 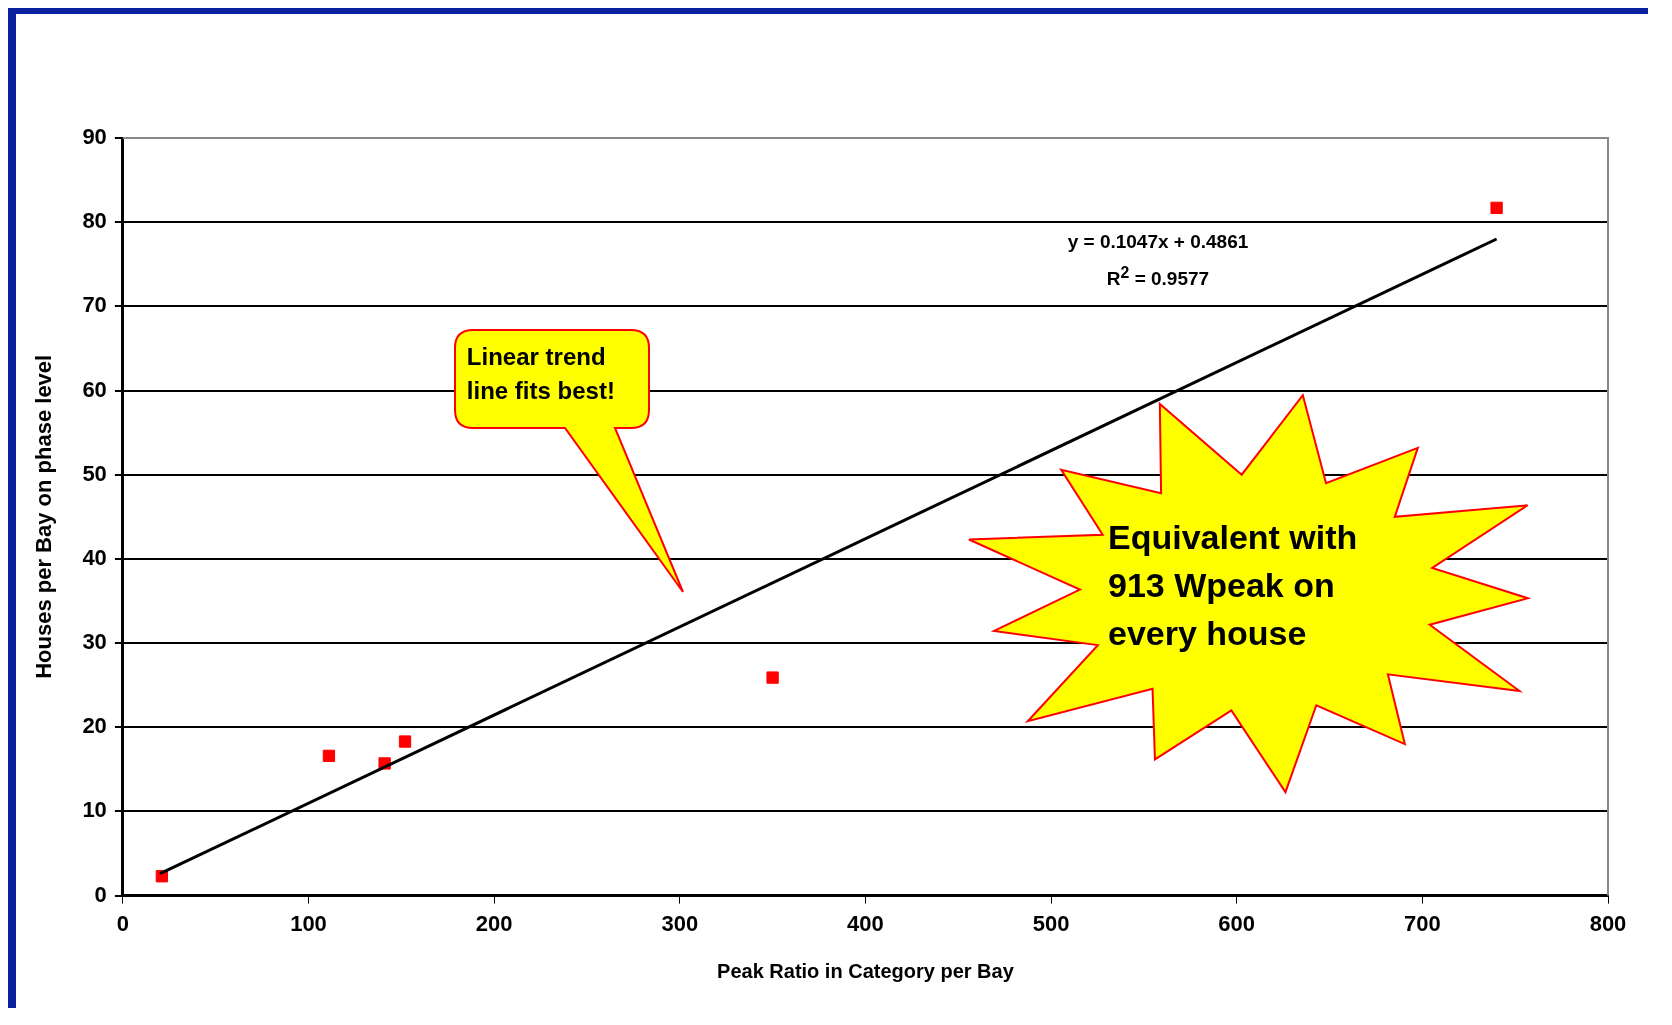 What do you see at coordinates (680, 923) in the screenshot?
I see `x-tick-label: 300` at bounding box center [680, 923].